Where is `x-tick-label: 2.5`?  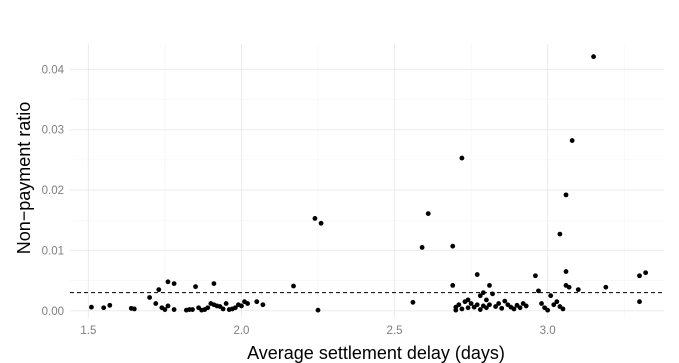 x-tick-label: 2.5 is located at coordinates (395, 331).